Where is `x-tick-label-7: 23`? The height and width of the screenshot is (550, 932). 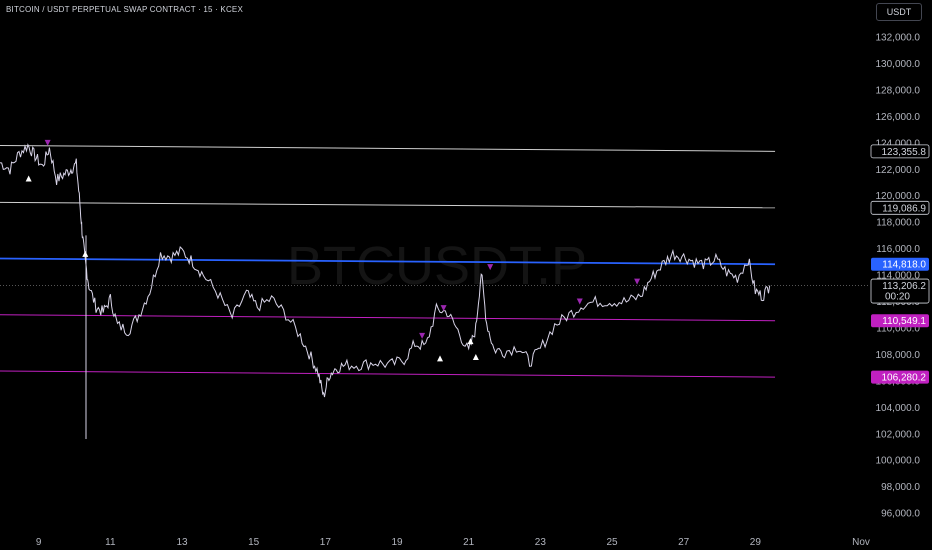 x-tick-label-7: 23 is located at coordinates (541, 542).